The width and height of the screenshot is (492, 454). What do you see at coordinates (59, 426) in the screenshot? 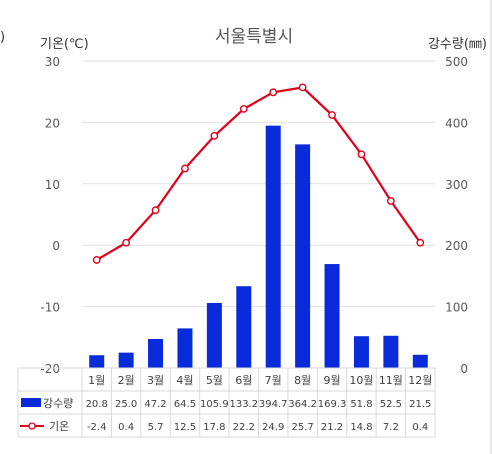
I see `temperature-legend-label: 기온` at bounding box center [59, 426].